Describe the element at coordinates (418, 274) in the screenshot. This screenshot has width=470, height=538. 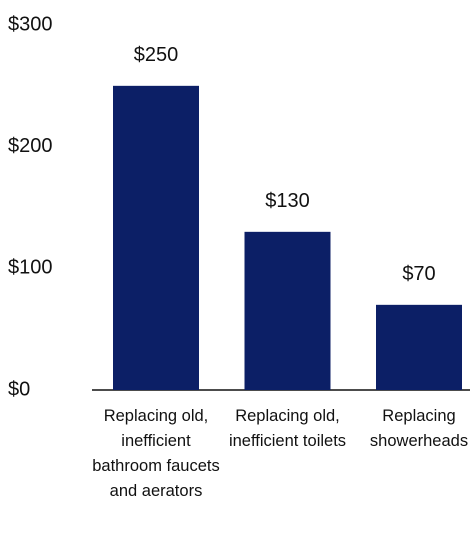
I see `value-label: $70` at that location.